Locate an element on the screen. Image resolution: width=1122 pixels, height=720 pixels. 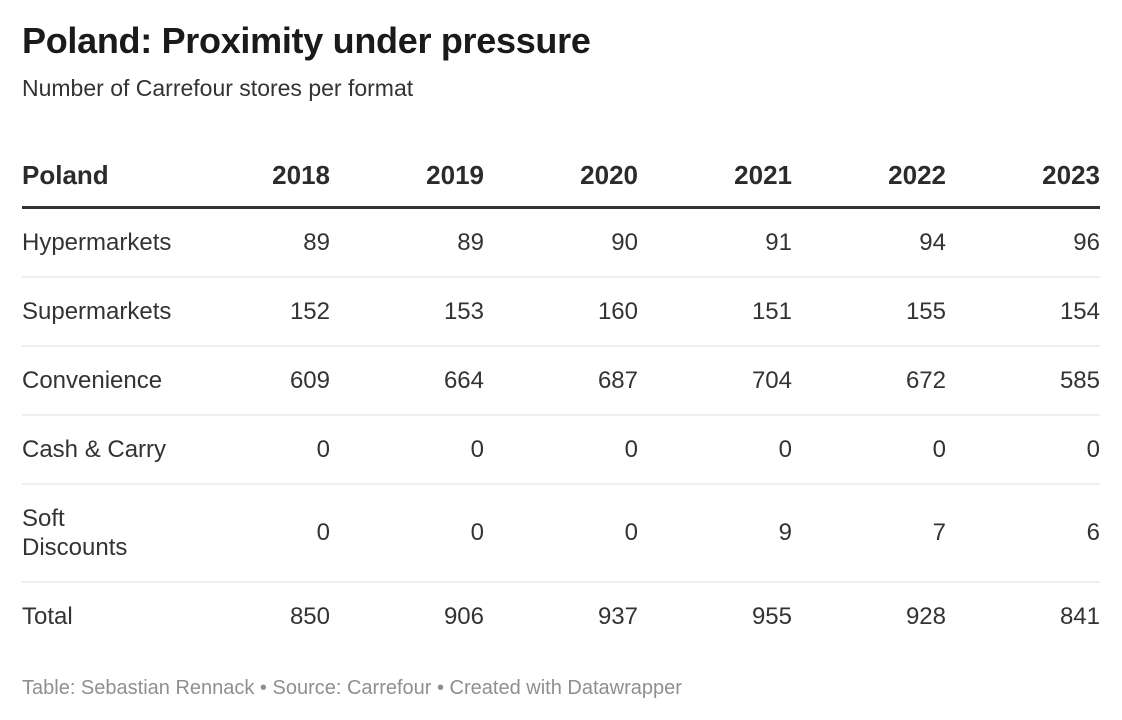
cell-value: 687 is located at coordinates (561, 380).